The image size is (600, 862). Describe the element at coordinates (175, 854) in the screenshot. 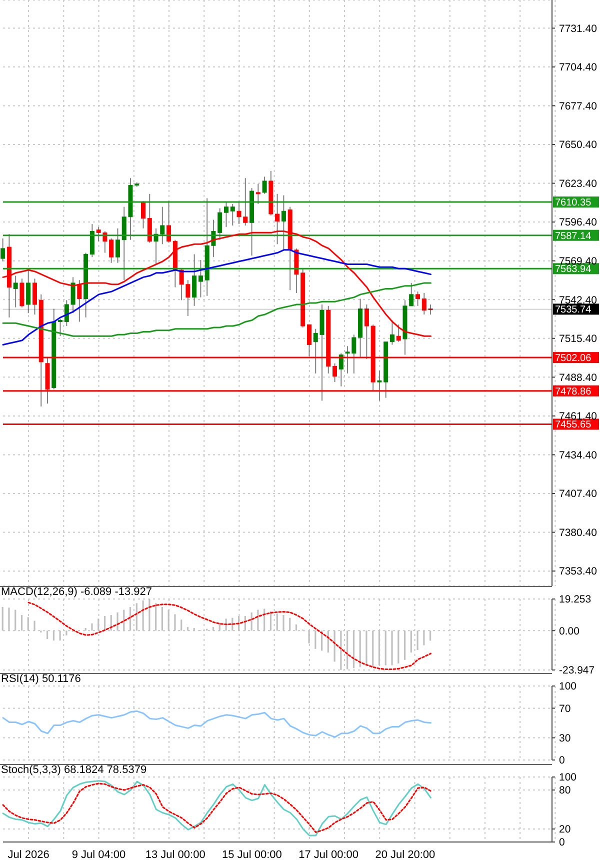

I see `x-tick-label: 13 Jul 00:00` at that location.